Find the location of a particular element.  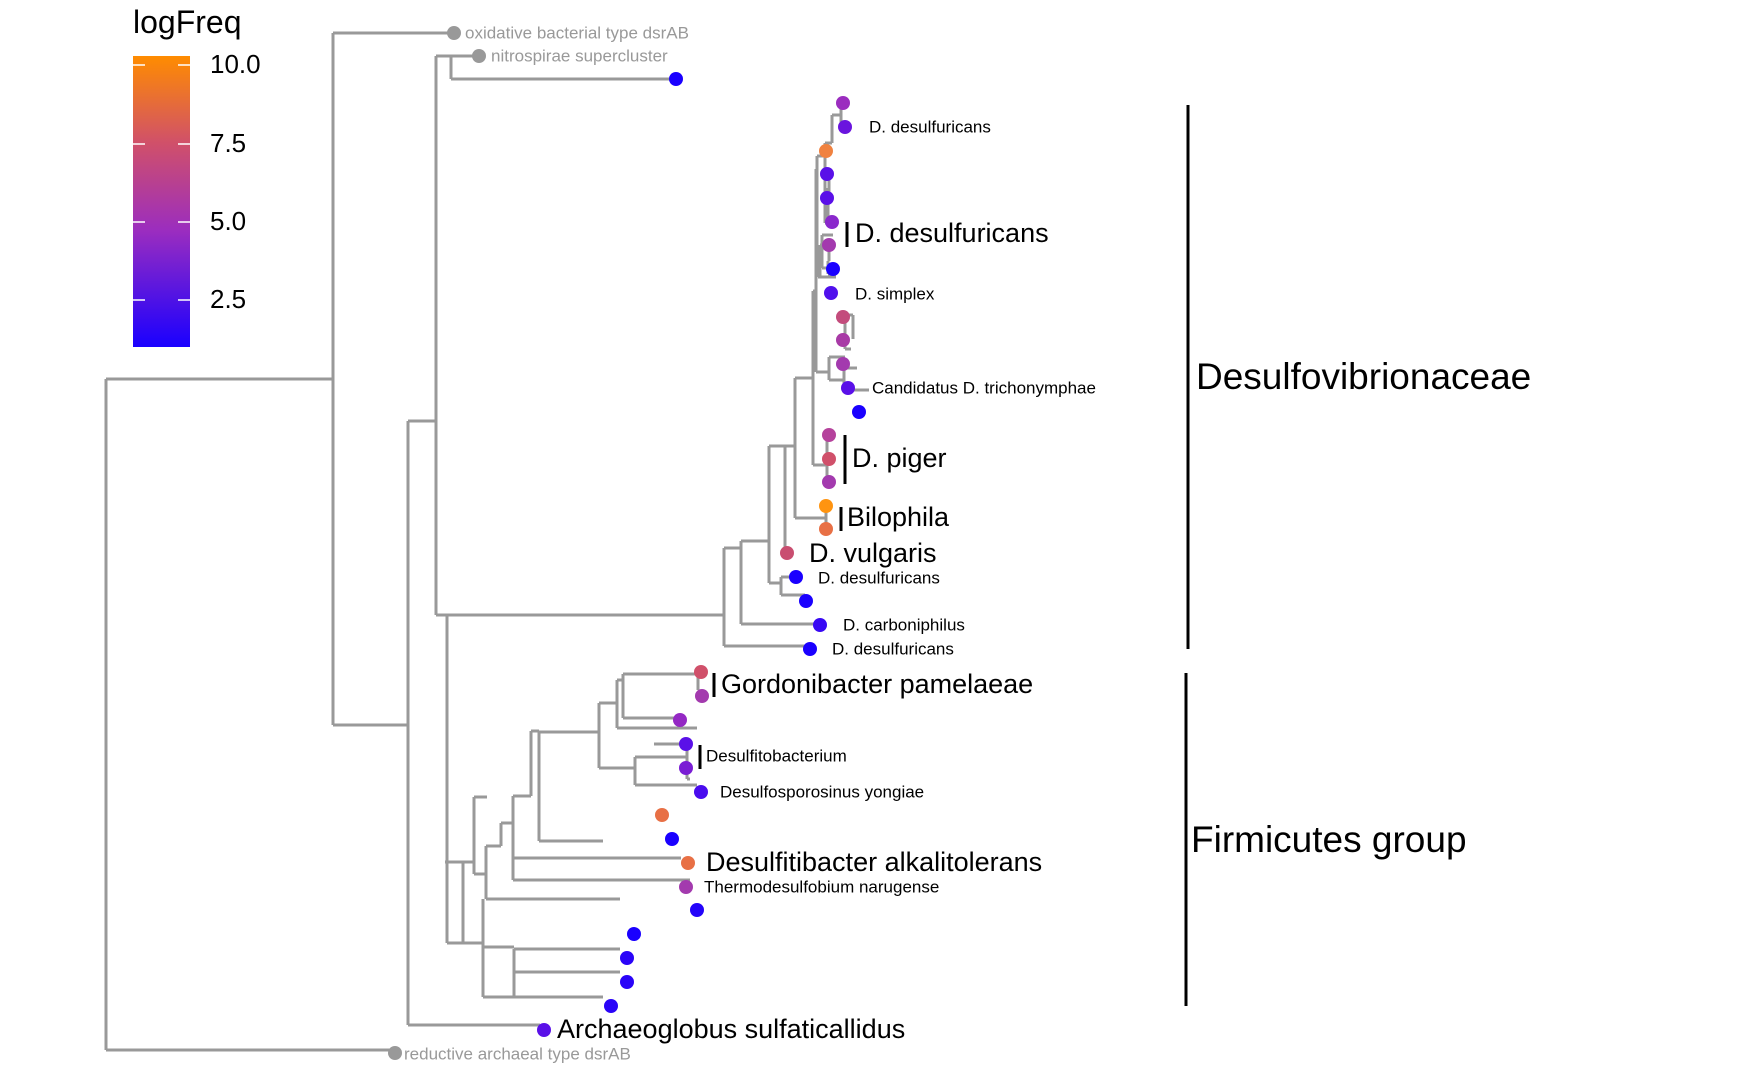

trichonymphae-label: Candidatus D. trichonymphae is located at coordinates (984, 387).